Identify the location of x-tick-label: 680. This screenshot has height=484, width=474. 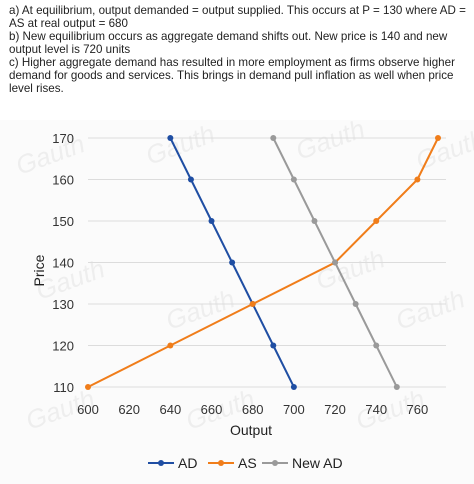
(253, 409).